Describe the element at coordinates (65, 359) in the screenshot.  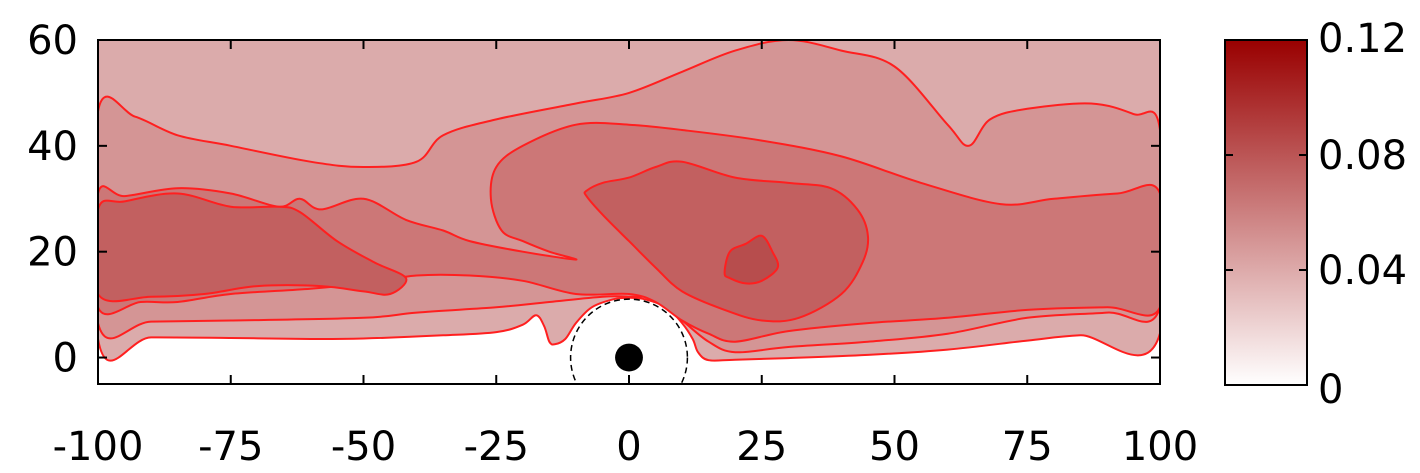
I see `y-tick-label: 0` at that location.